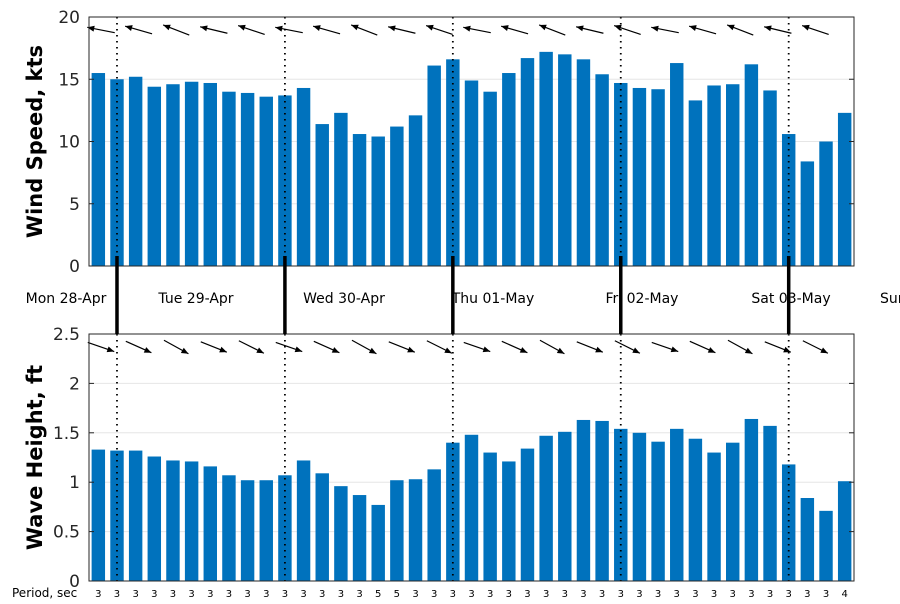  Describe the element at coordinates (359, 594) in the screenshot. I see `period-value-14: 3` at that location.